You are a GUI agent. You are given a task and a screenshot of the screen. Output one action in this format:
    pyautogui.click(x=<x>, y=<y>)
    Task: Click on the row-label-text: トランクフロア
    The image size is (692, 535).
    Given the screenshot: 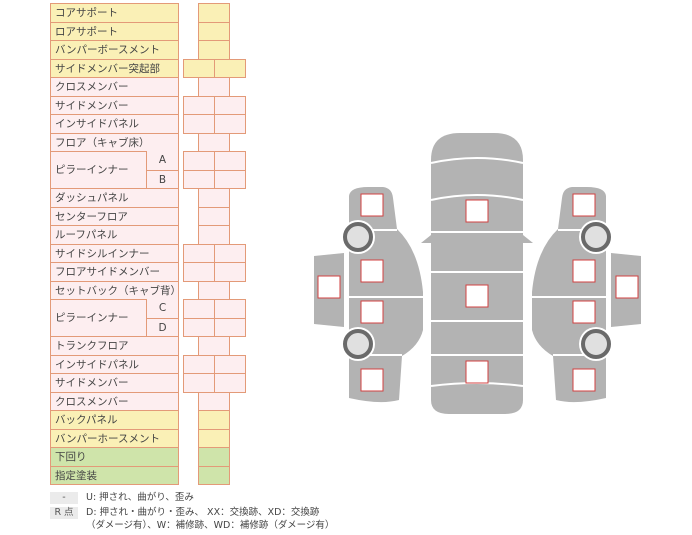 What is the action you would take?
    pyautogui.click(x=92, y=346)
    